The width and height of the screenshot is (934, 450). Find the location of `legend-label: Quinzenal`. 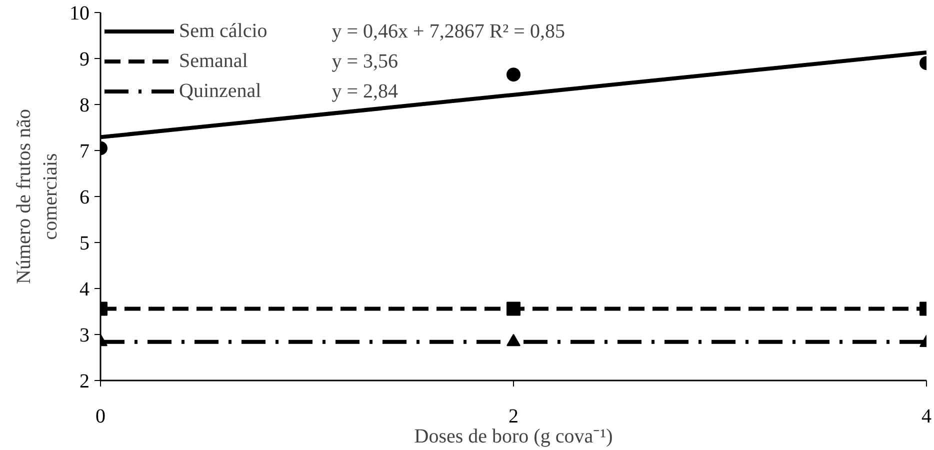

legend-label: Quinzenal is located at coordinates (220, 91).